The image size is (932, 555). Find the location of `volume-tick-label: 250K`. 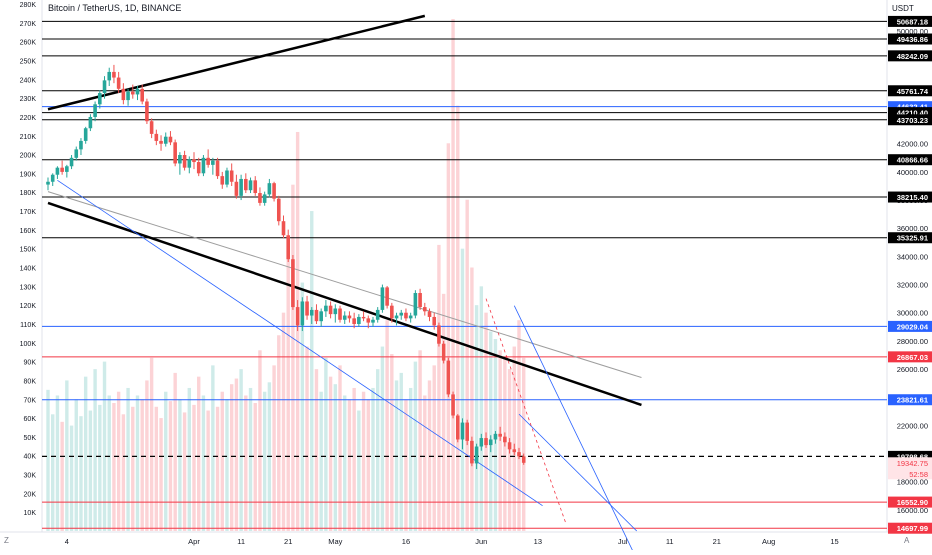

volume-tick-label: 250K is located at coordinates (28, 61).